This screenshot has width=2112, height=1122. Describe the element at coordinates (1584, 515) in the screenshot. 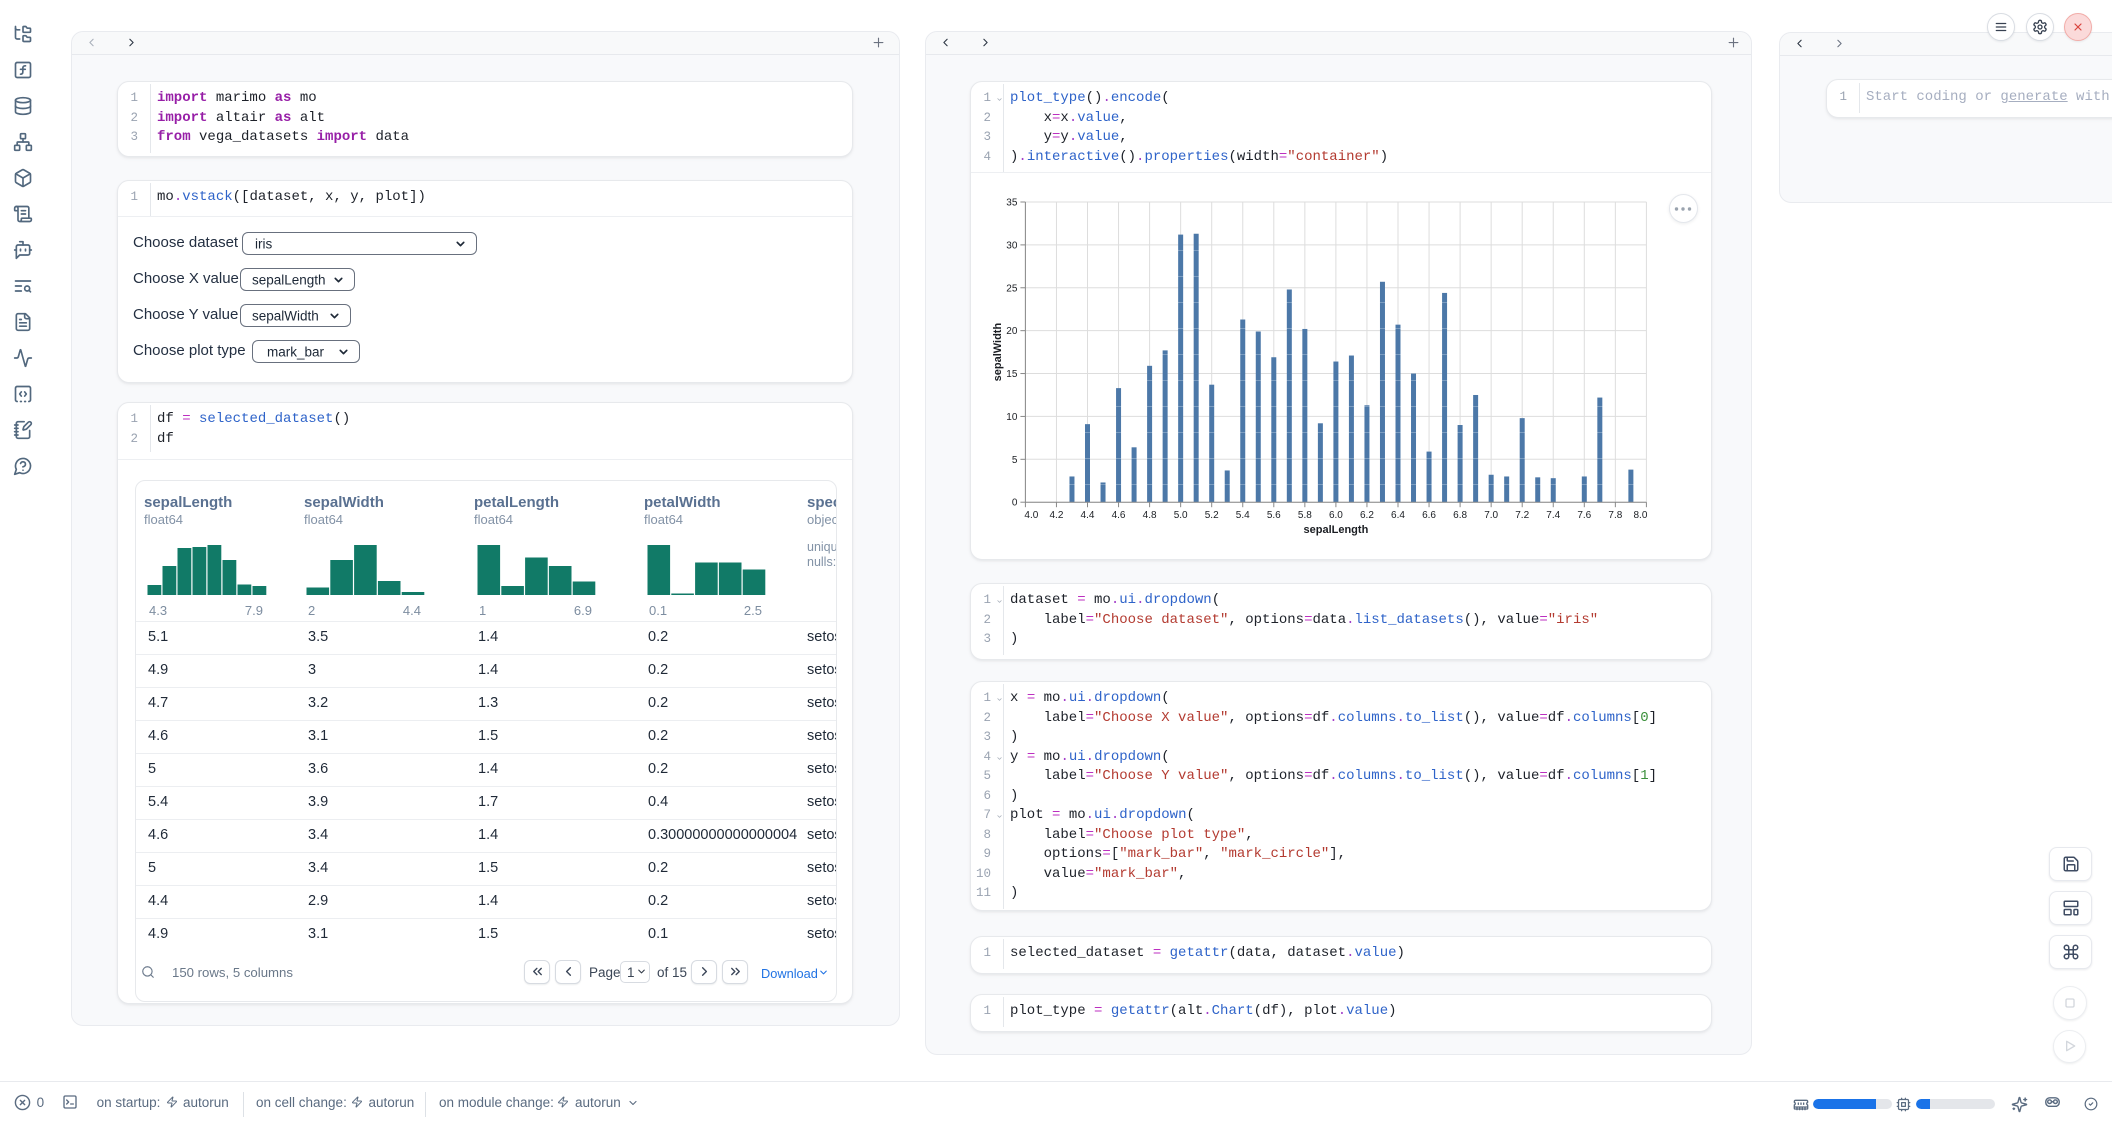

I see `svg-text: 7.6` at that location.